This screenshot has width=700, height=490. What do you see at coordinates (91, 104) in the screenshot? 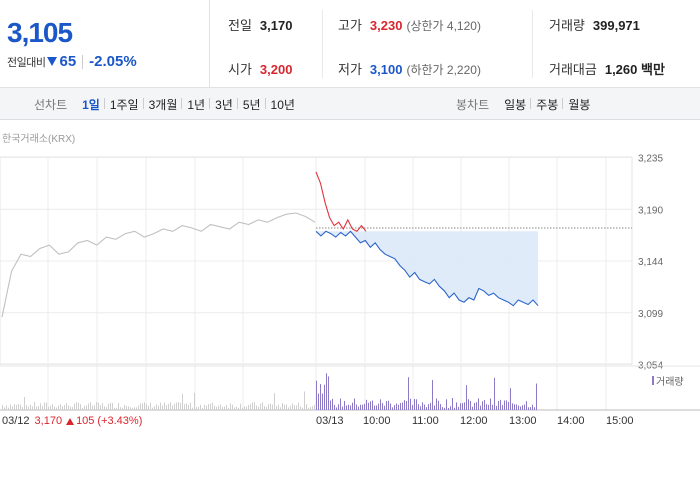
I see `tab-1d: 1일` at bounding box center [91, 104].